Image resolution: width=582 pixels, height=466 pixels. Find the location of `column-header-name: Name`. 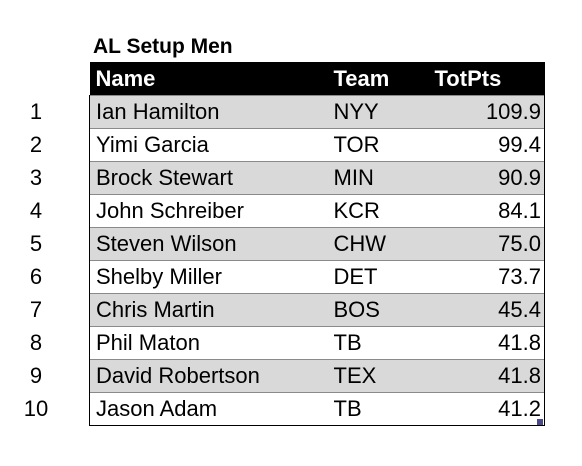

column-header-name: Name is located at coordinates (209, 79).